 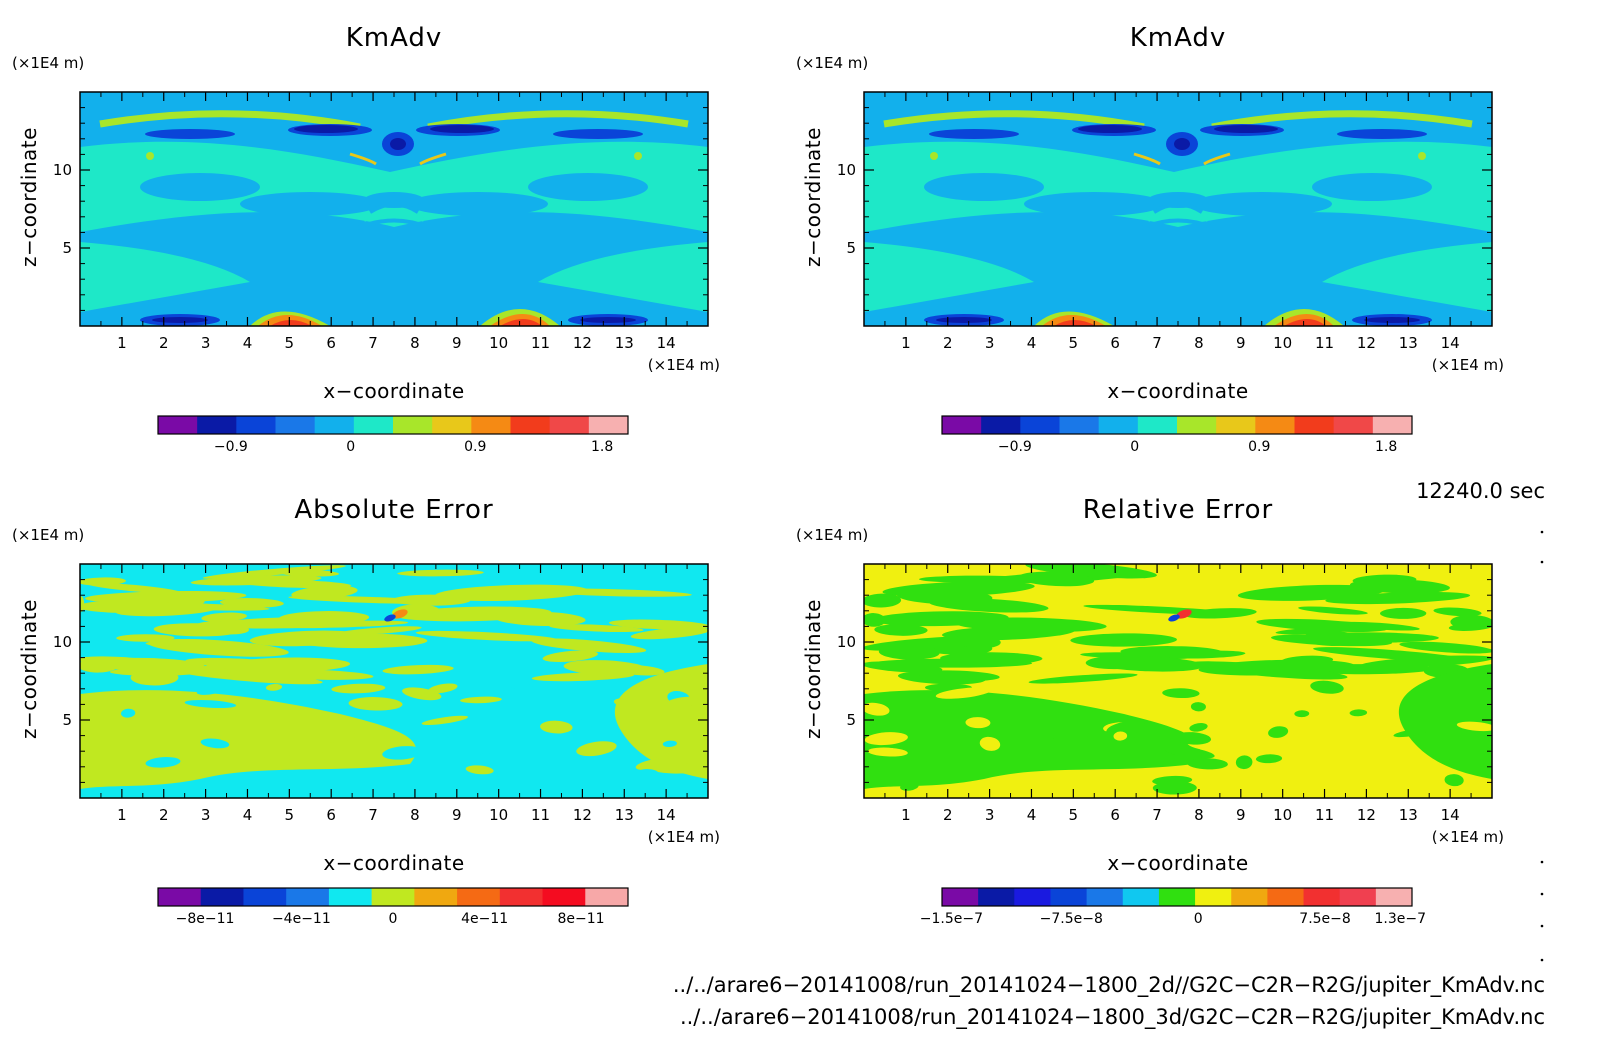 I want to click on colorbar-tick-label: 8e−11, so click(x=580, y=919).